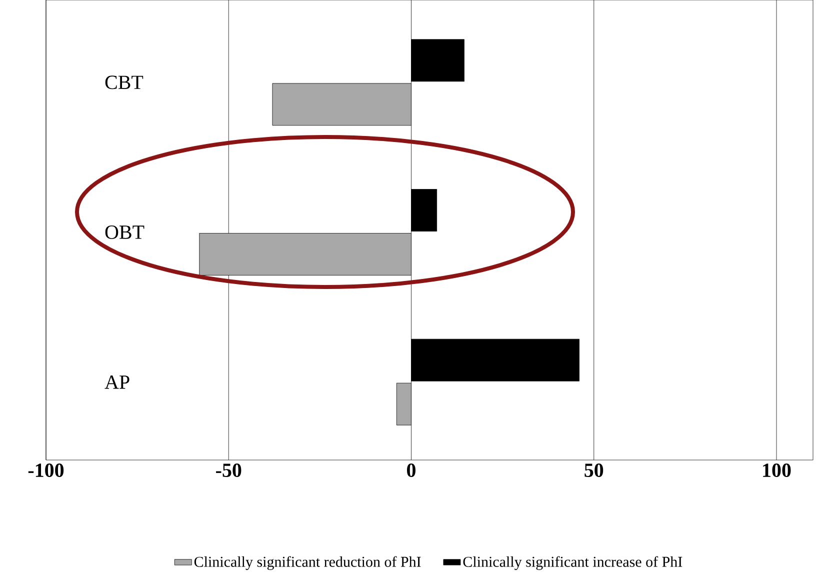  What do you see at coordinates (46, 471) in the screenshot?
I see `x-tick-label: -100` at bounding box center [46, 471].